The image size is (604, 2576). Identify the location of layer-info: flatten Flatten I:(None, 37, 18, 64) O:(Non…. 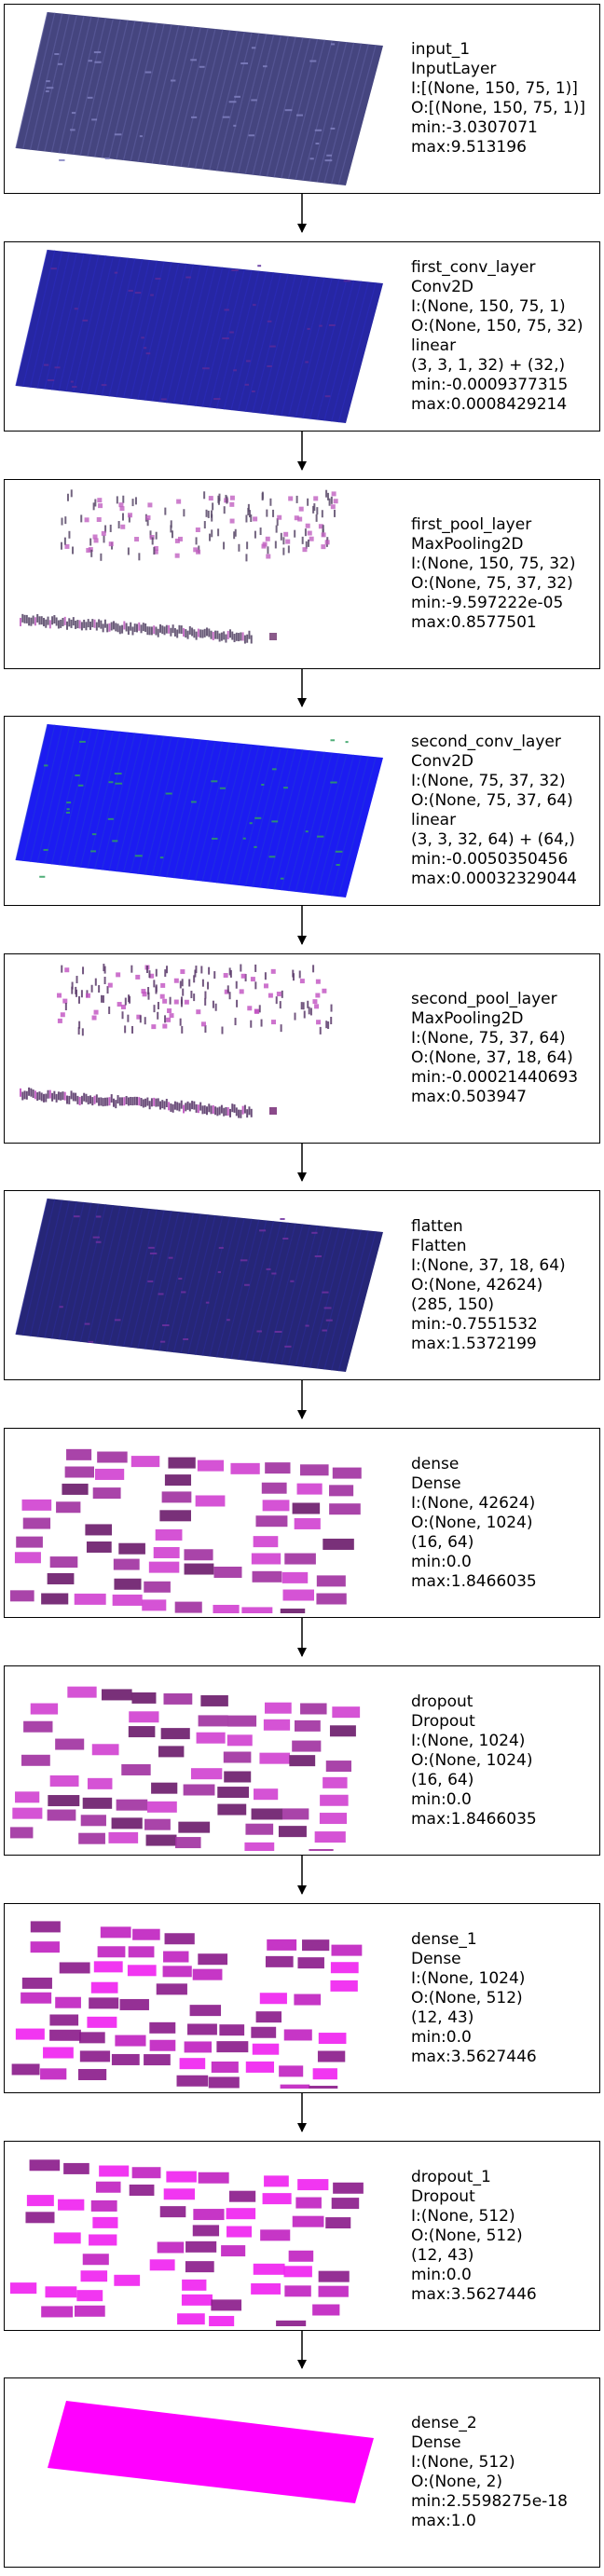
(488, 1285).